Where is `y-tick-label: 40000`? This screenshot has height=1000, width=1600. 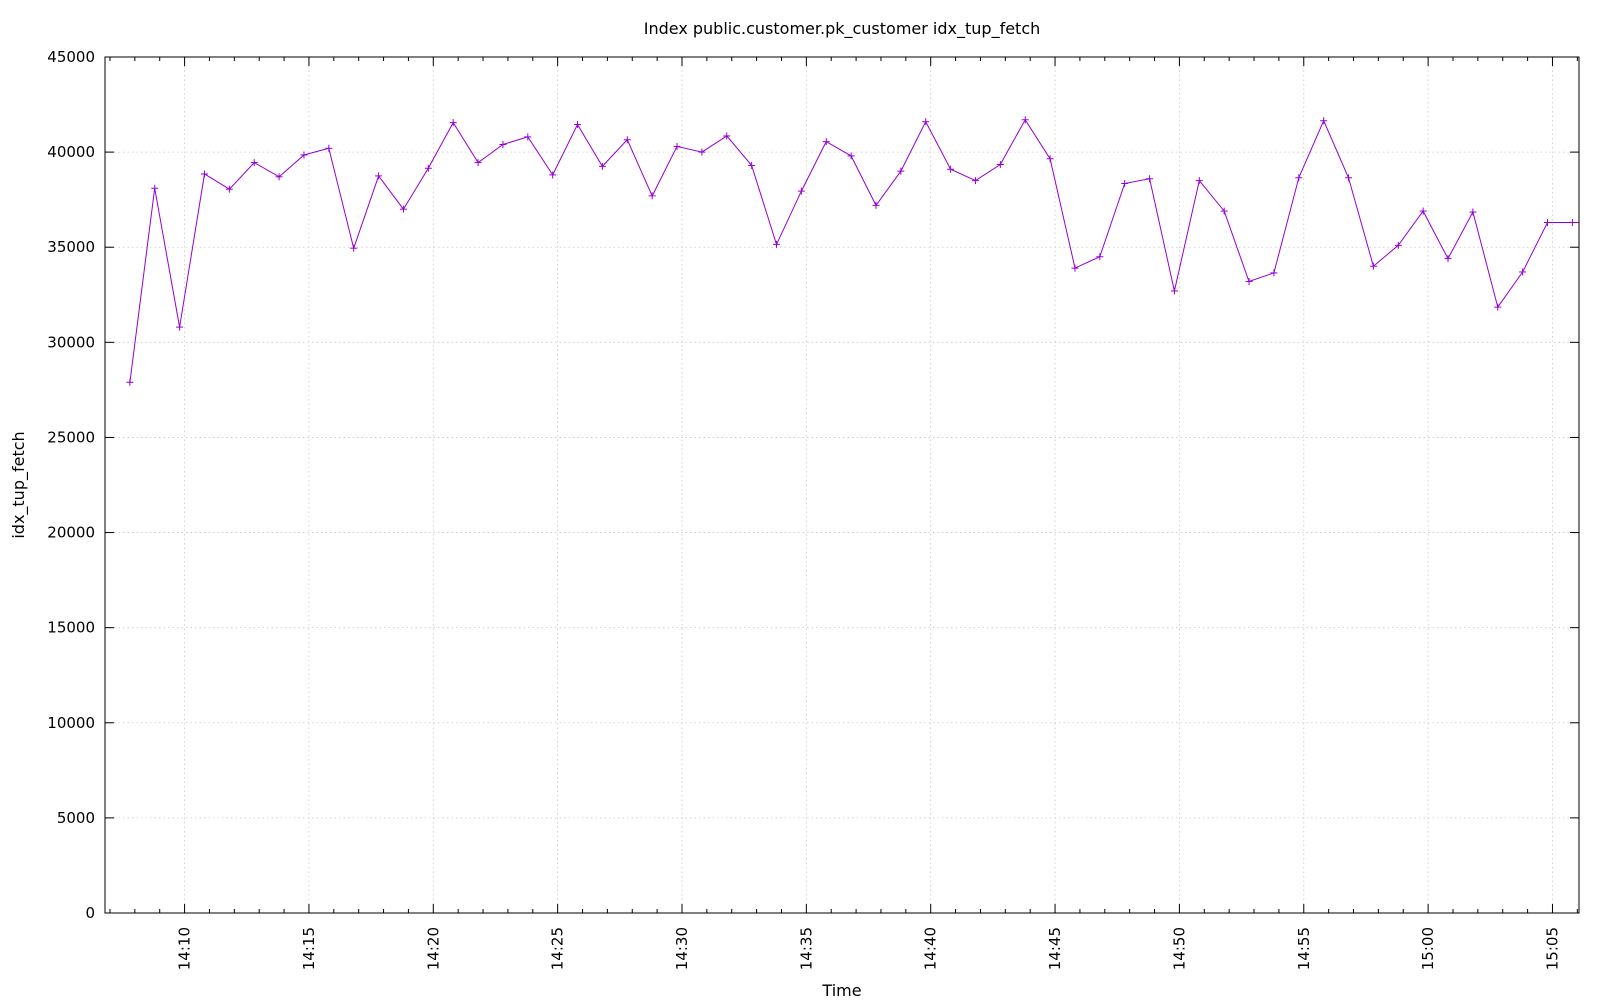 y-tick-label: 40000 is located at coordinates (71, 152).